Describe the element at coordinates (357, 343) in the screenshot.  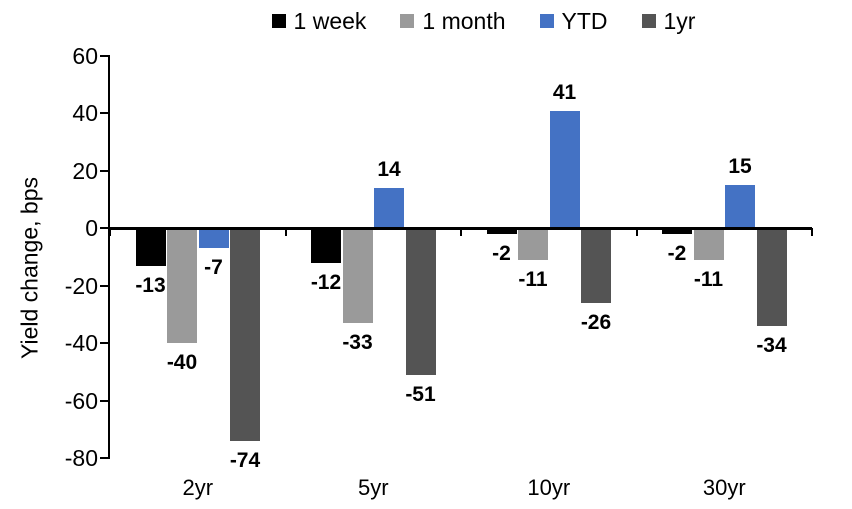
I see `data-label: -33` at that location.